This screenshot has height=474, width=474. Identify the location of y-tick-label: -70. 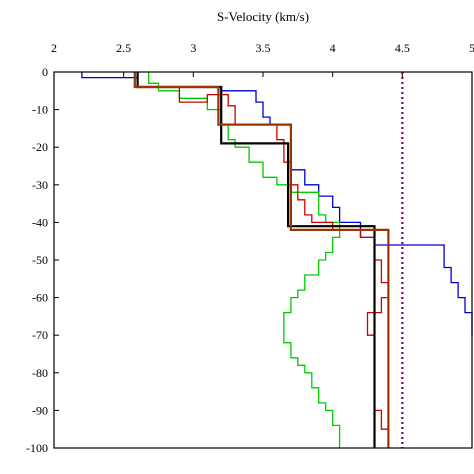
(40, 335).